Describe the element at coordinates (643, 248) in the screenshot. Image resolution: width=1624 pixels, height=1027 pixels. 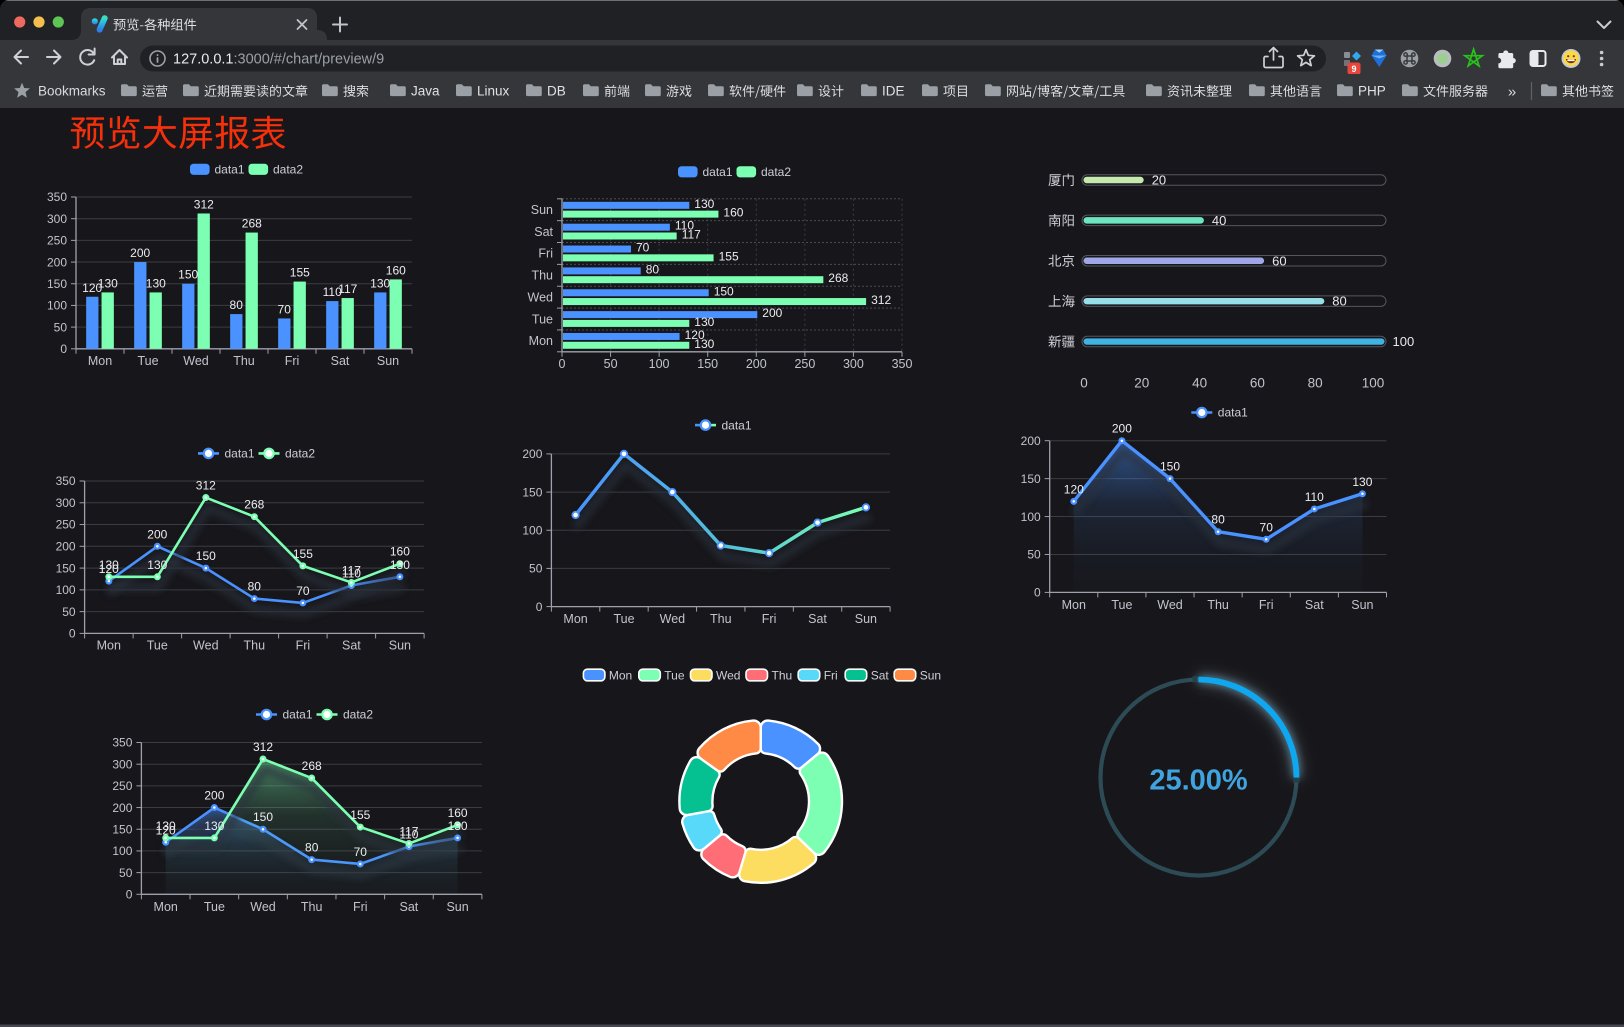
I see `svg-text: 70` at that location.